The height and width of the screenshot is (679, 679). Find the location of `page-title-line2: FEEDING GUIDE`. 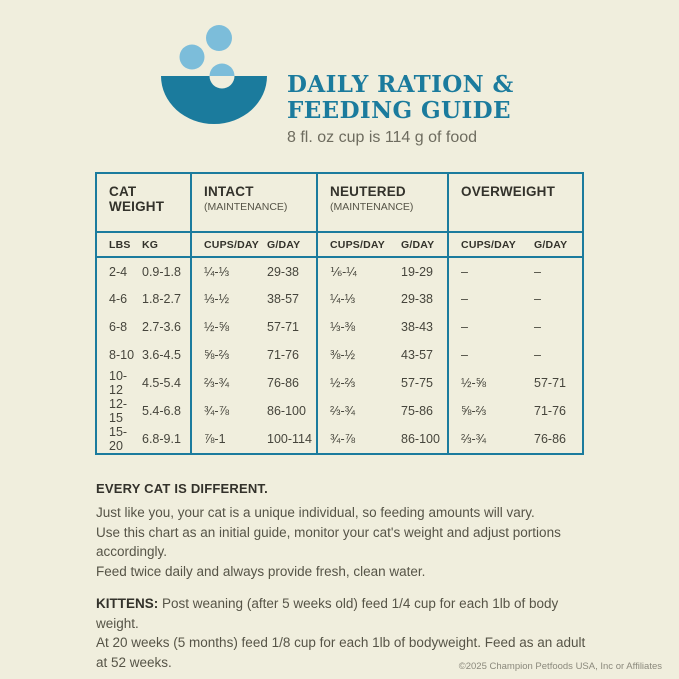

page-title-line2: FEEDING GUIDE is located at coordinates (399, 110).